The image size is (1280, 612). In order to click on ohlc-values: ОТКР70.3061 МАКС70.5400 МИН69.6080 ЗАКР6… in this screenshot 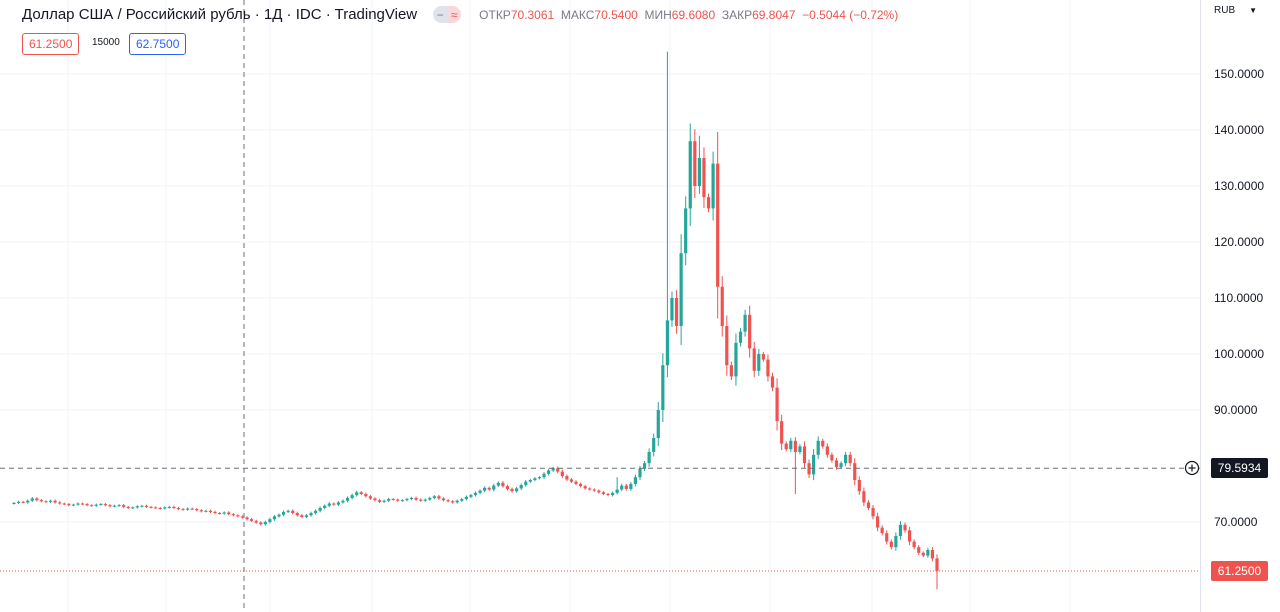, I will do `click(688, 15)`.